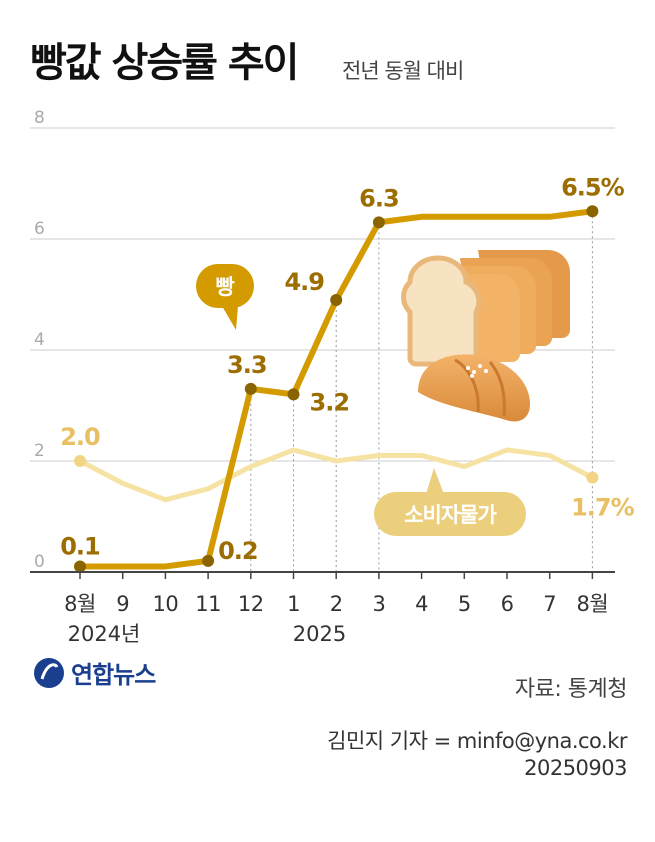 The width and height of the screenshot is (655, 842). Describe the element at coordinates (80, 546) in the screenshot. I see `bread-value-label-0: 0.1` at that location.